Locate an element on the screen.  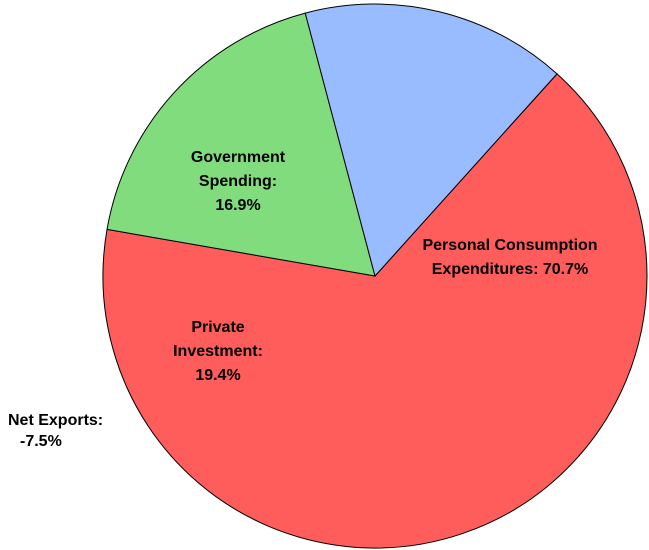
slice-label-government-spending: Government Spending: 16.9% is located at coordinates (238, 181).